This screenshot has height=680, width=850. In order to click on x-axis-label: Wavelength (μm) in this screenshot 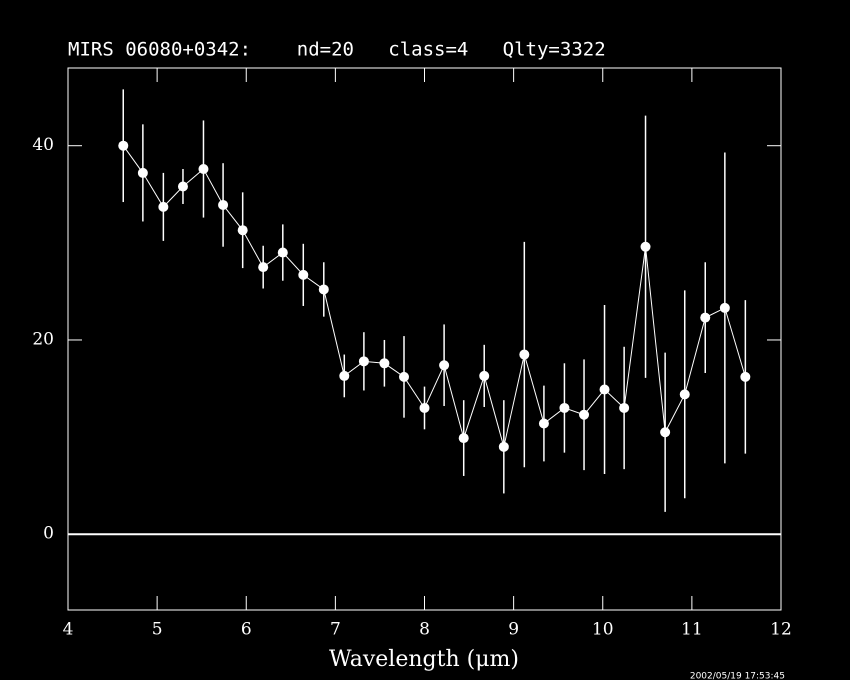, I will do `click(424, 659)`.